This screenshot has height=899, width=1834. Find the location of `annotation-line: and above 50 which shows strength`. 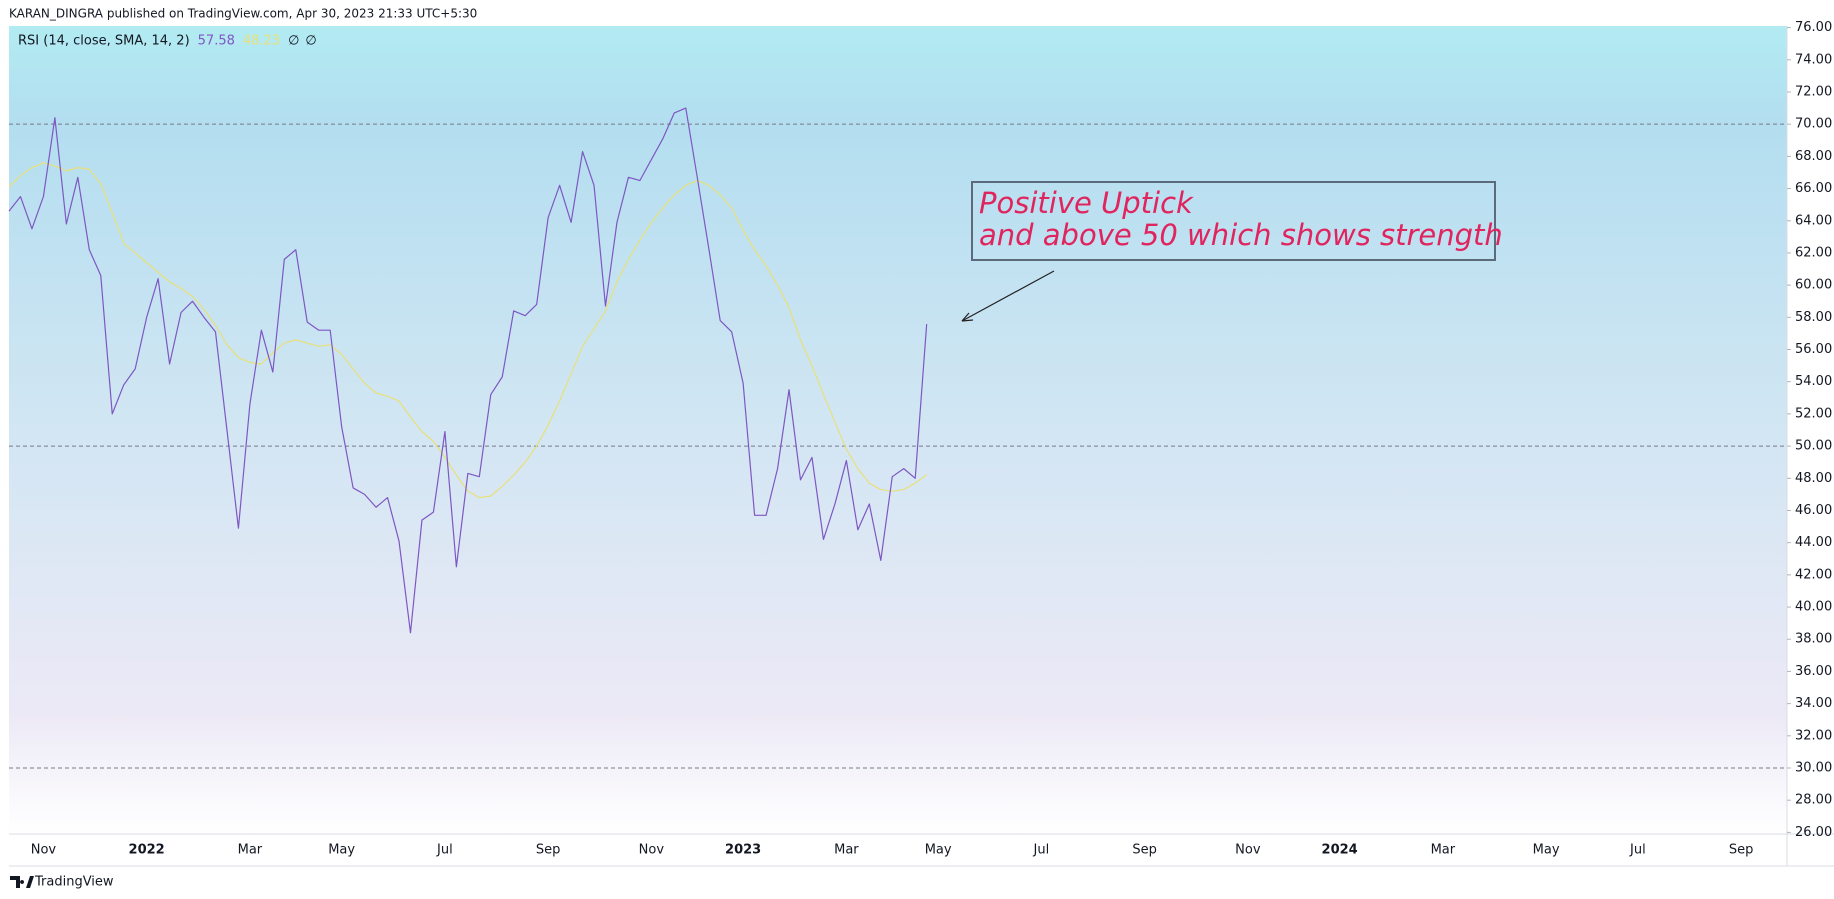

annotation-line: and above 50 which shows strength is located at coordinates (1241, 235).